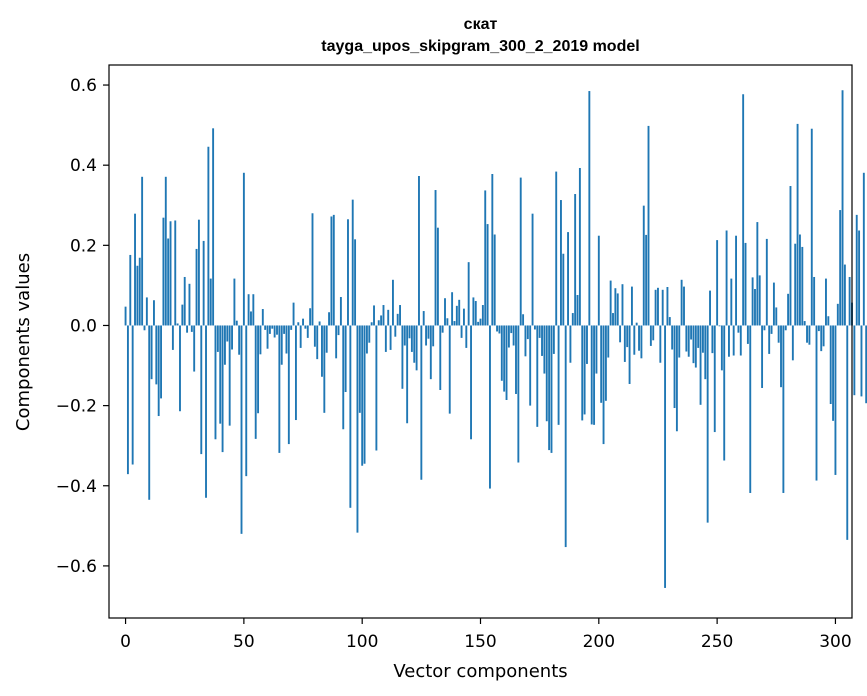  I want to click on y-tick-label-4: 0.2, so click(83, 246).